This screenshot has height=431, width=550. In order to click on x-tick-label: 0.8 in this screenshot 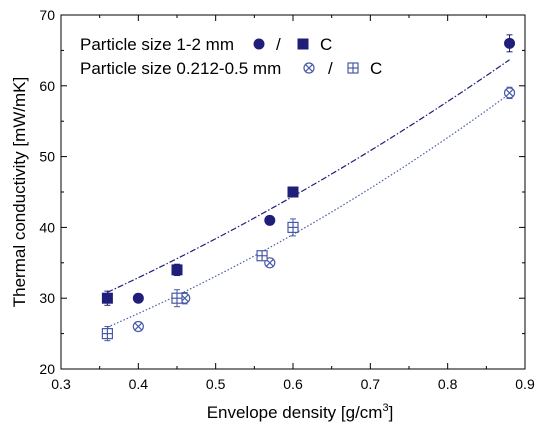, I will do `click(448, 384)`.